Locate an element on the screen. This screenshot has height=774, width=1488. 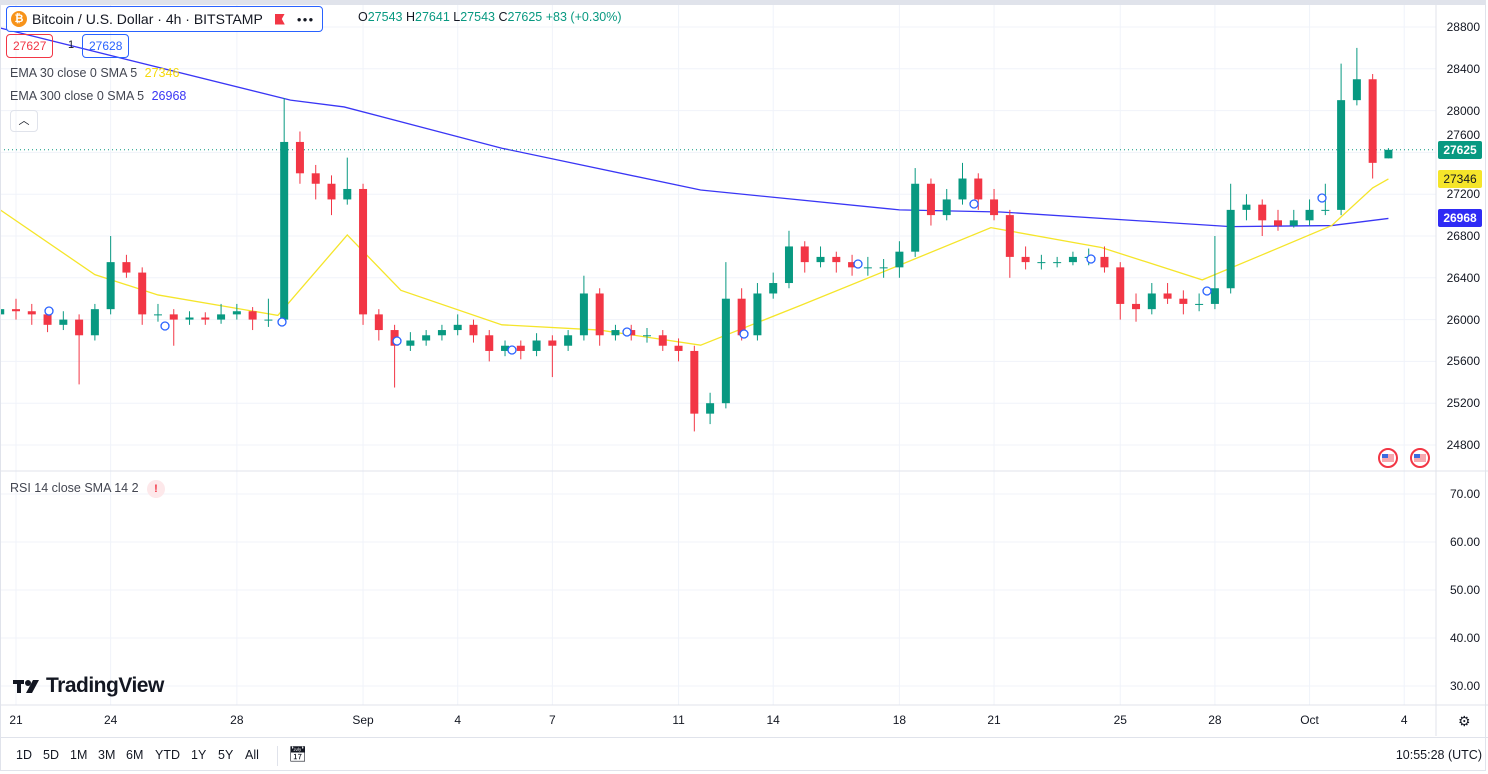
range-button-3m: 3M is located at coordinates (107, 755).